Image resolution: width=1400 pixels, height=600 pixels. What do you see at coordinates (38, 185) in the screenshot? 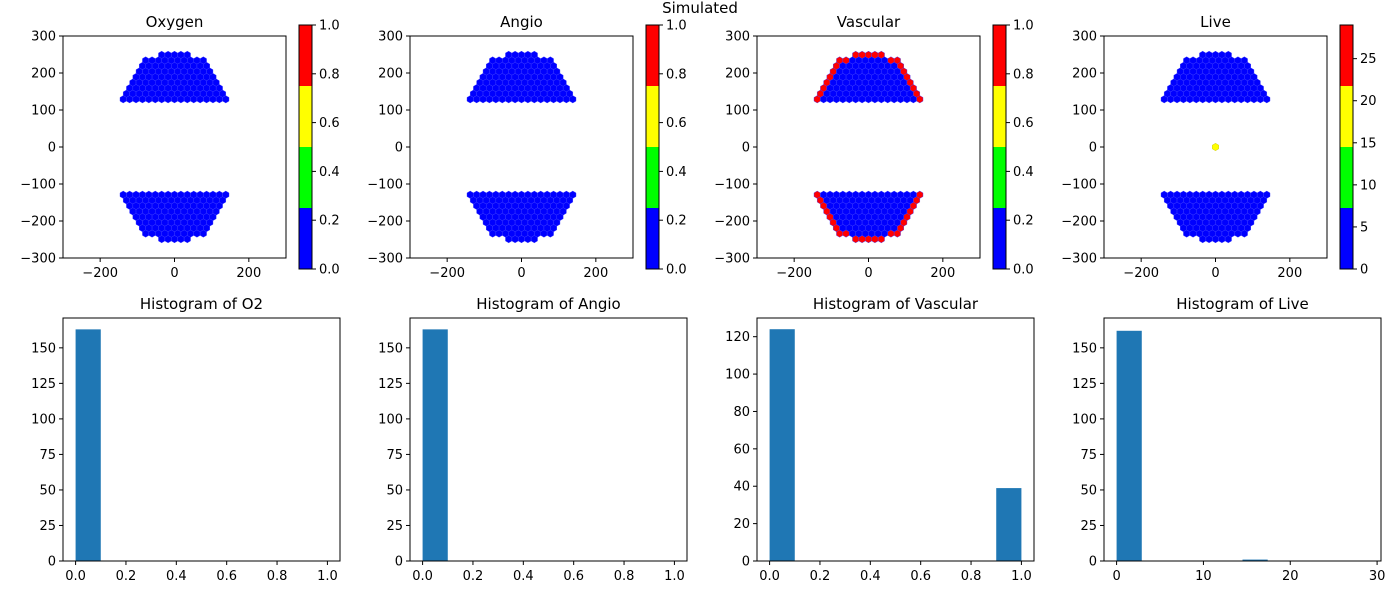
I see `y-tick-label: −100` at bounding box center [38, 185].